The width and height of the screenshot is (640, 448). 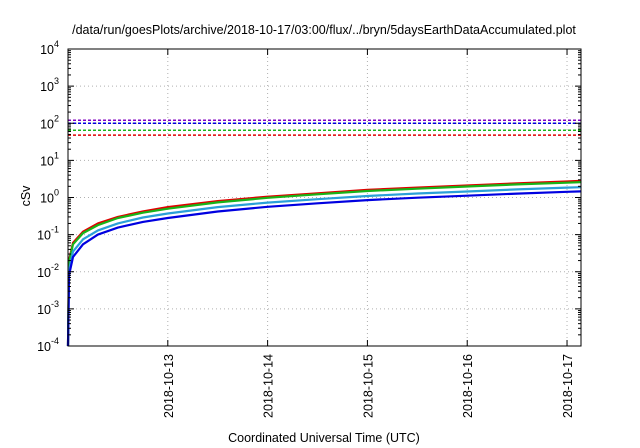 I want to click on y-axis-label: cSv, so click(x=26, y=196).